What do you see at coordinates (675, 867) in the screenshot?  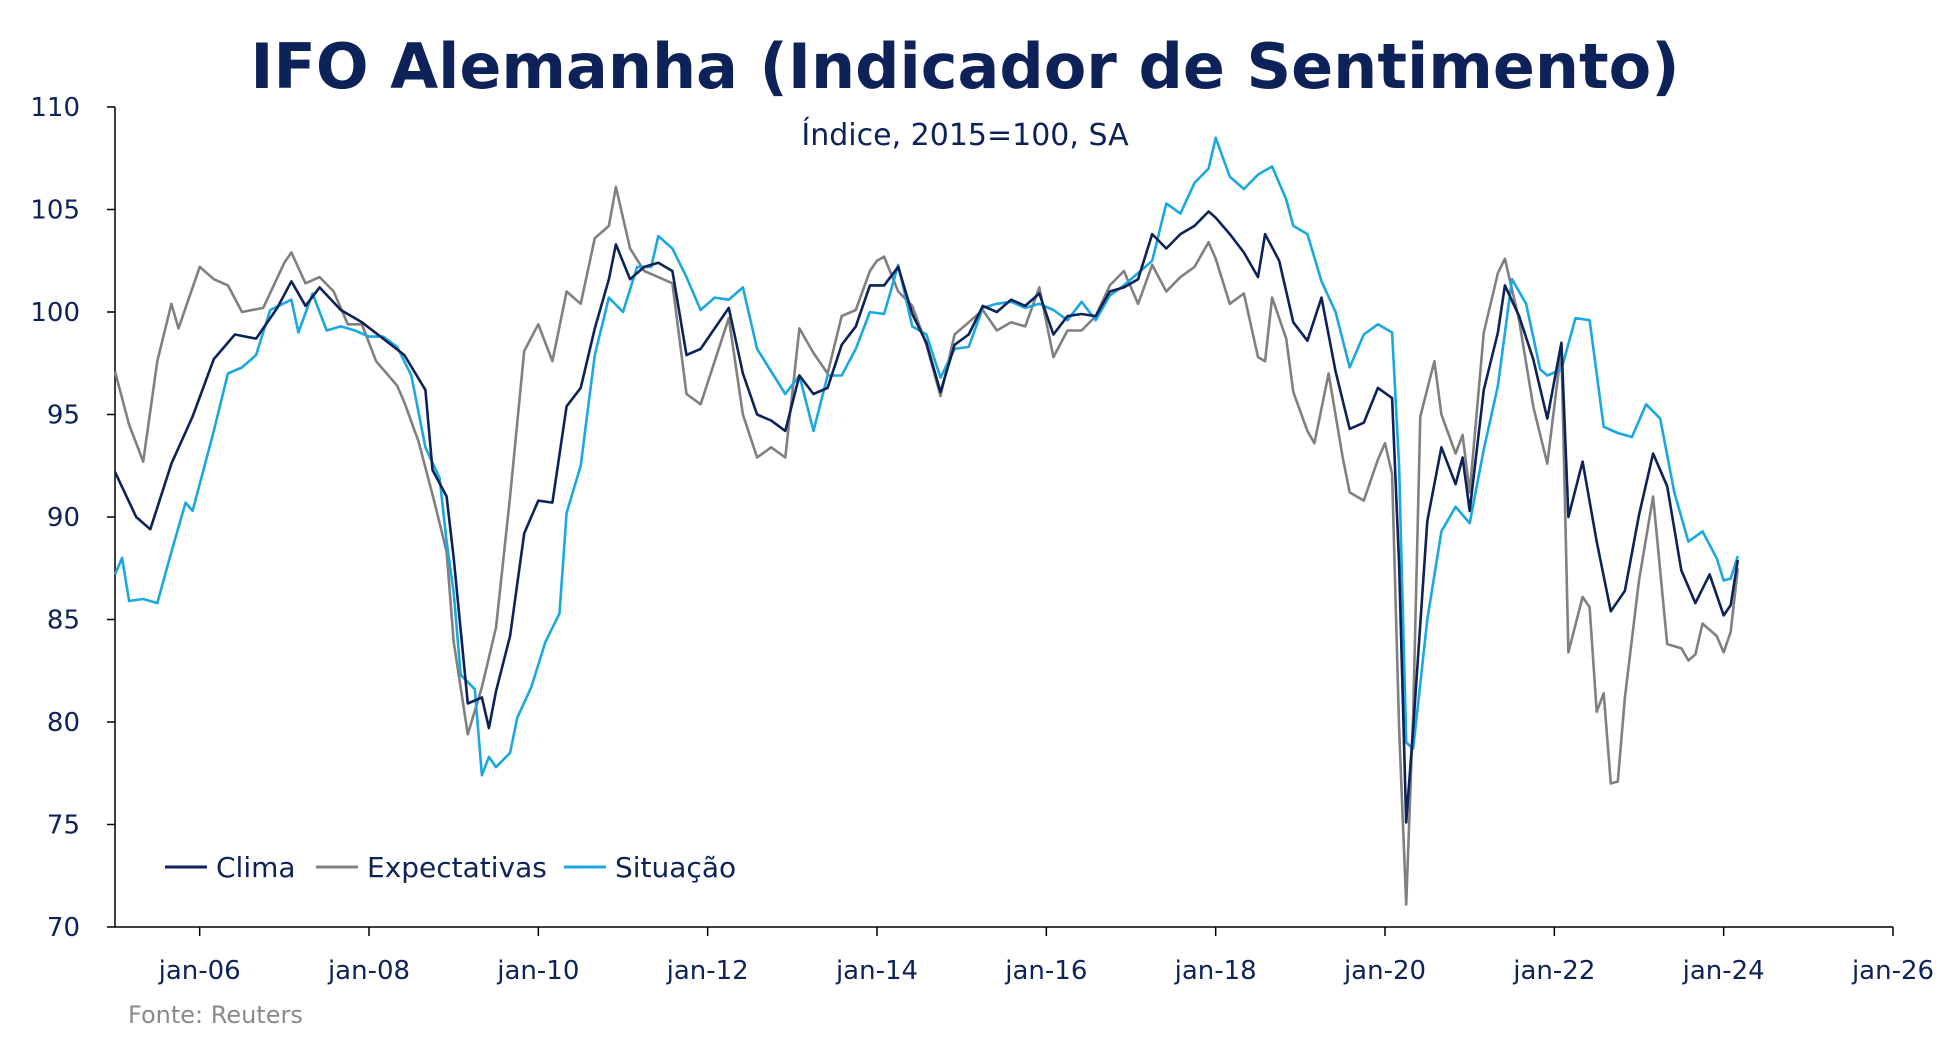 I see `legend-label-situacao: Situação` at bounding box center [675, 867].